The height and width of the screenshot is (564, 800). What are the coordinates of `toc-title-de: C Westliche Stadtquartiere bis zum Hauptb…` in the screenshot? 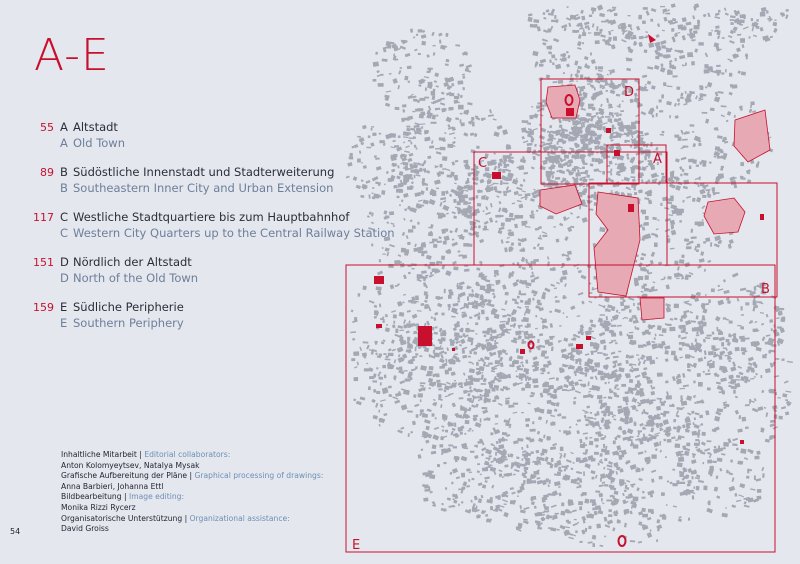 It's located at (204, 217).